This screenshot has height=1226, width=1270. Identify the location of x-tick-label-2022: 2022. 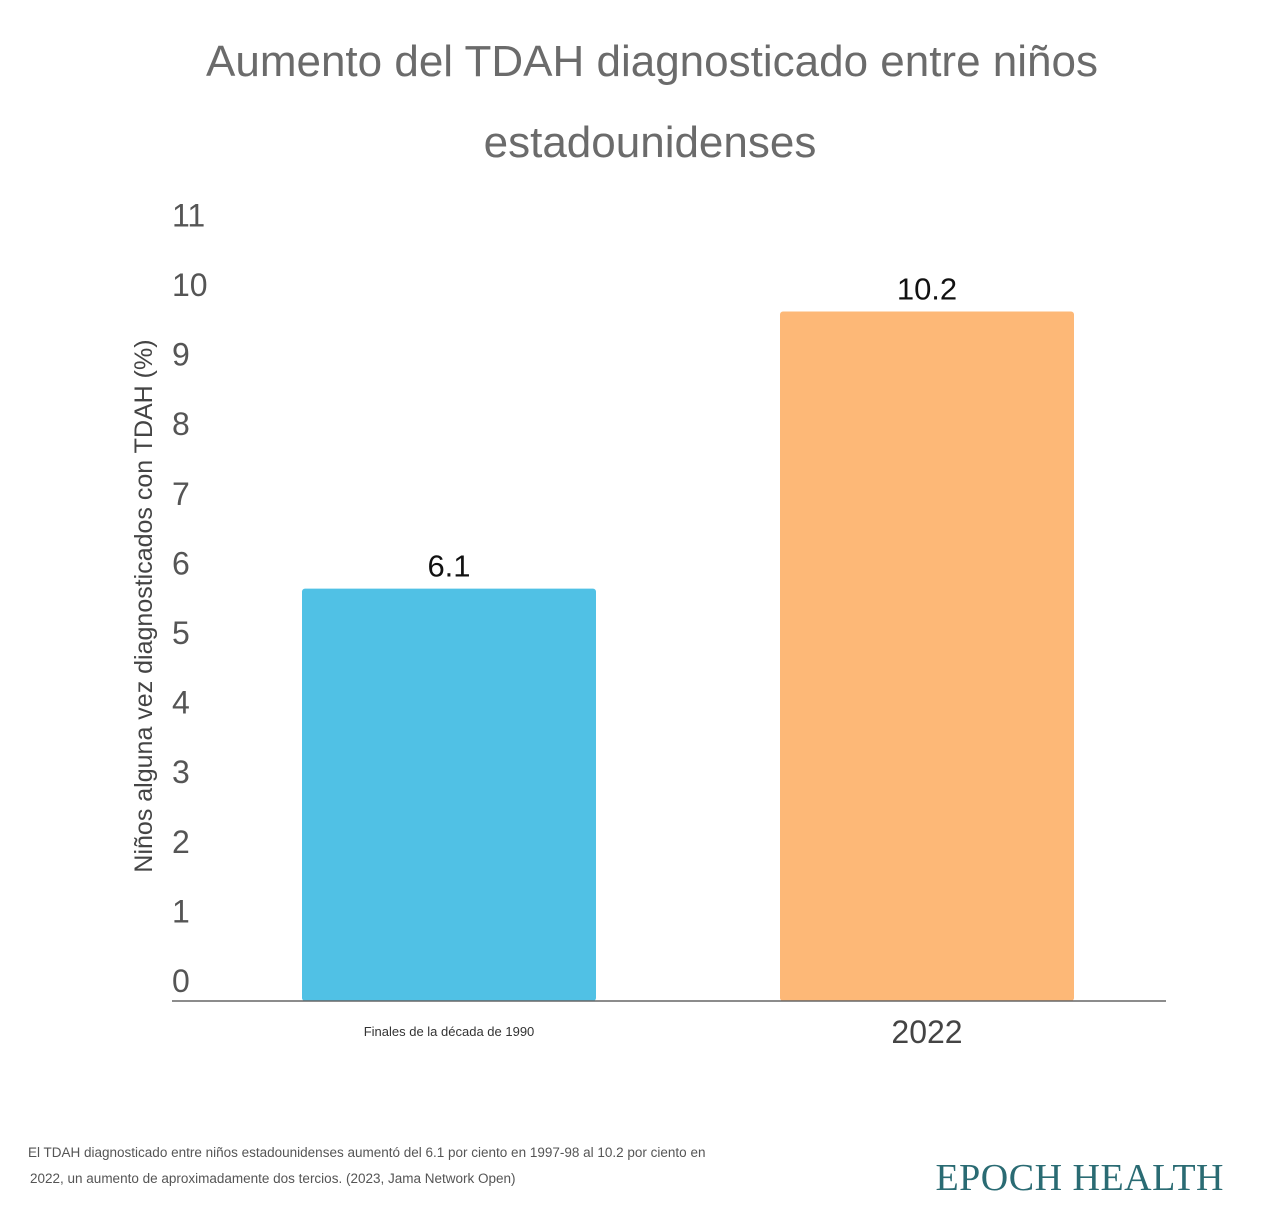
(926, 1032).